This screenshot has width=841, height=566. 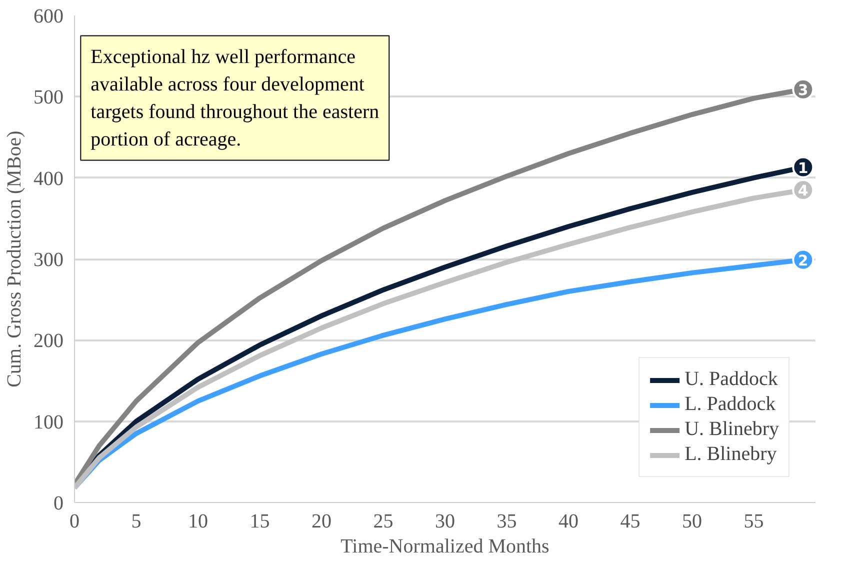 What do you see at coordinates (75, 521) in the screenshot?
I see `x-tick-label: 0` at bounding box center [75, 521].